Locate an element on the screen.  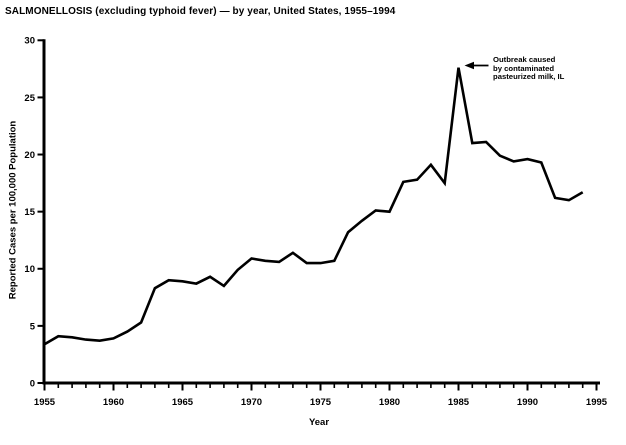
annotation-line: by contaminated is located at coordinates (524, 68).